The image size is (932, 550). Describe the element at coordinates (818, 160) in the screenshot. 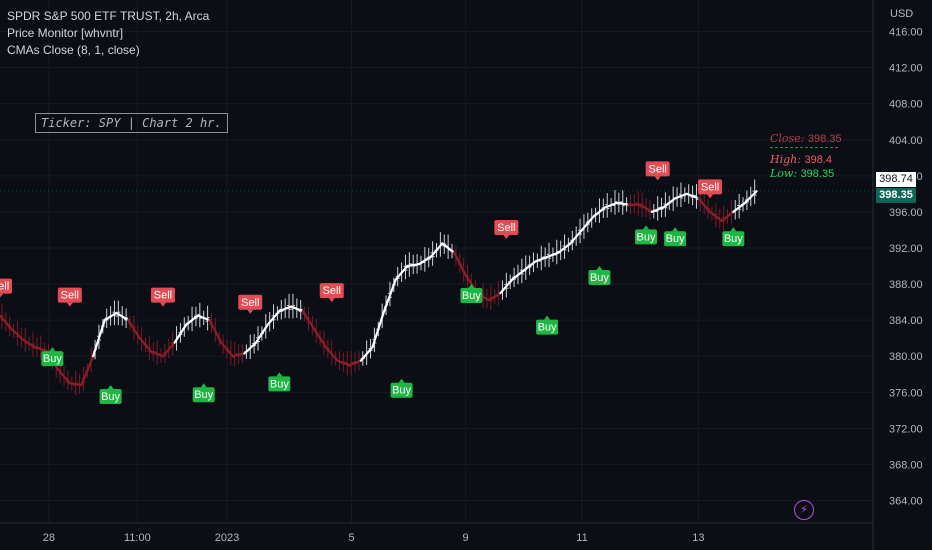

I see `high-value: 398.4` at that location.